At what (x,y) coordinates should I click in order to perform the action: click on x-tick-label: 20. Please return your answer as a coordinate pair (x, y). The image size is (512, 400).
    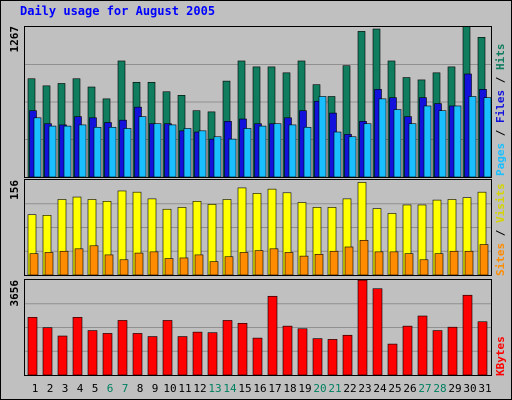
    Looking at the image, I should click on (319, 388).